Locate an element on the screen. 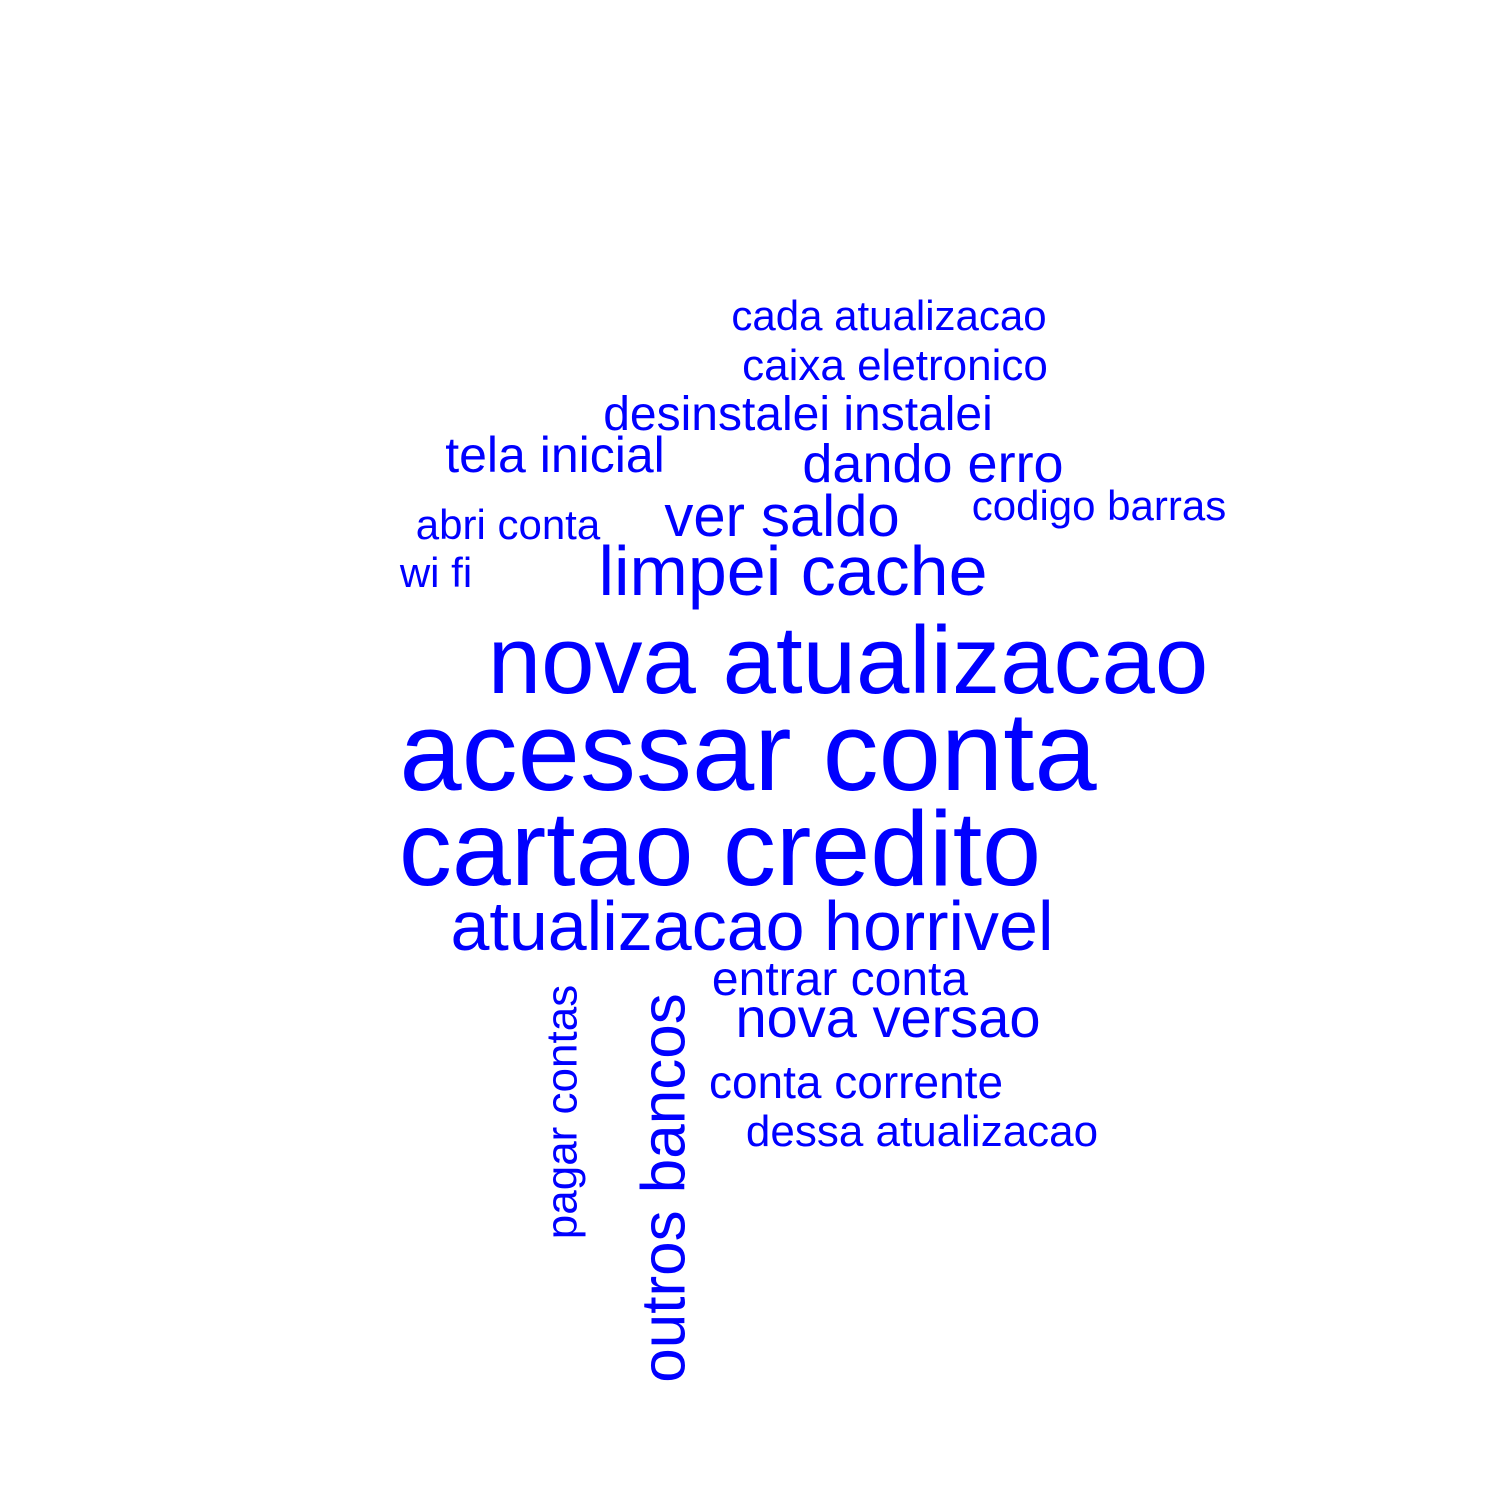  word-atualizacao-horrivel: atualizacao horrivel is located at coordinates (751, 926).